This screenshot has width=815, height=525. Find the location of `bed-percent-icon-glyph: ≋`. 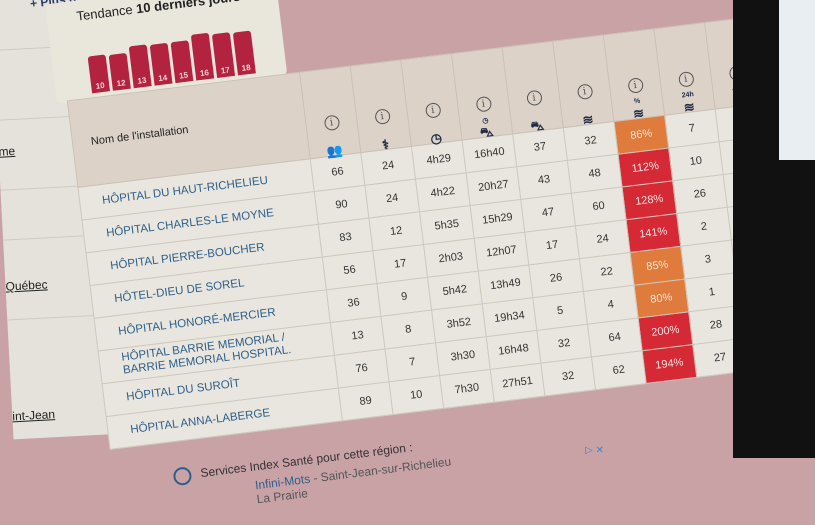

bed-percent-icon-glyph: ≋ is located at coordinates (638, 113).